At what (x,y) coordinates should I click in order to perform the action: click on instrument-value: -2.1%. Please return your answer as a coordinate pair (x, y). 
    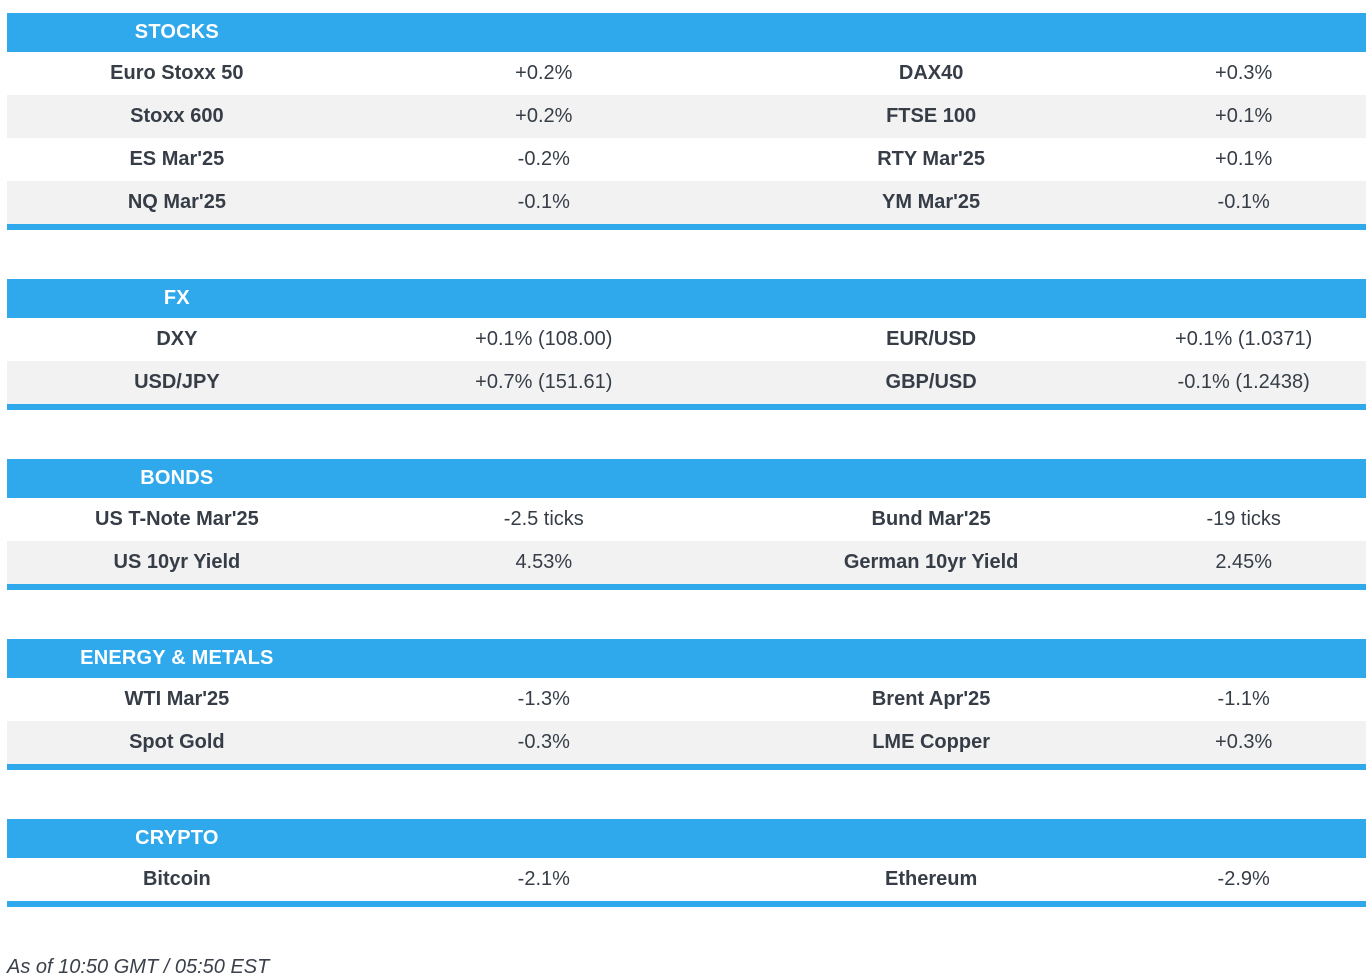
    Looking at the image, I should click on (543, 879).